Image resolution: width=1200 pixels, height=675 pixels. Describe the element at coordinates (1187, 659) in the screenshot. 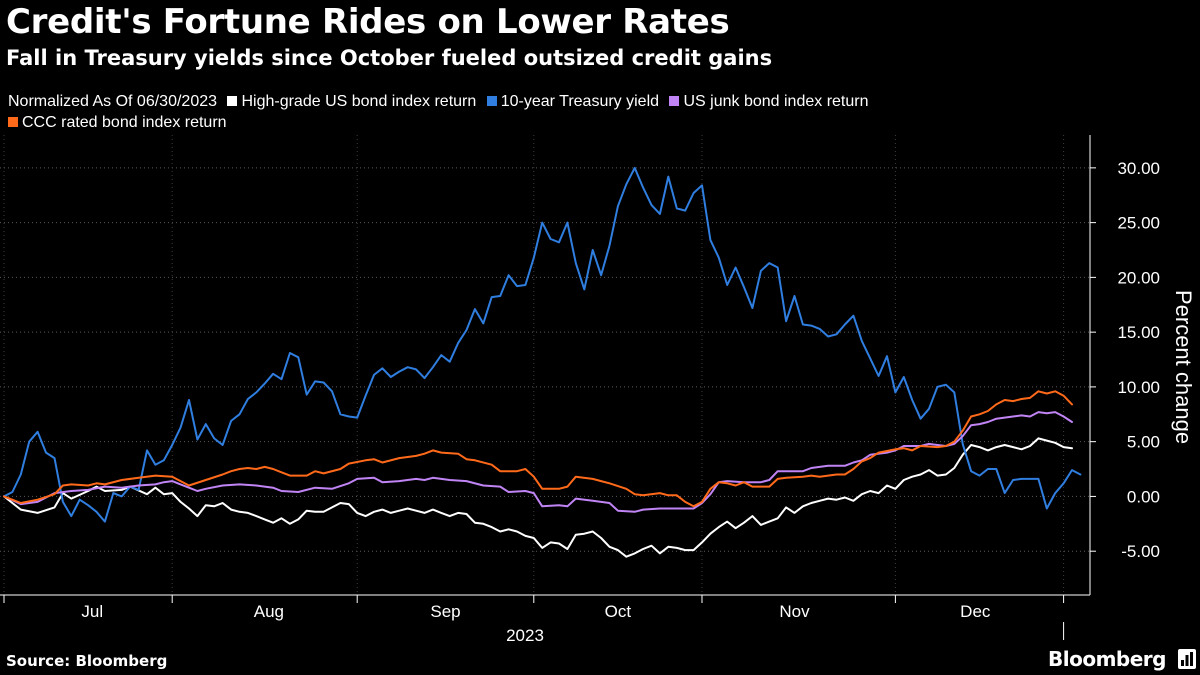

I see `bar-chart-icon` at that location.